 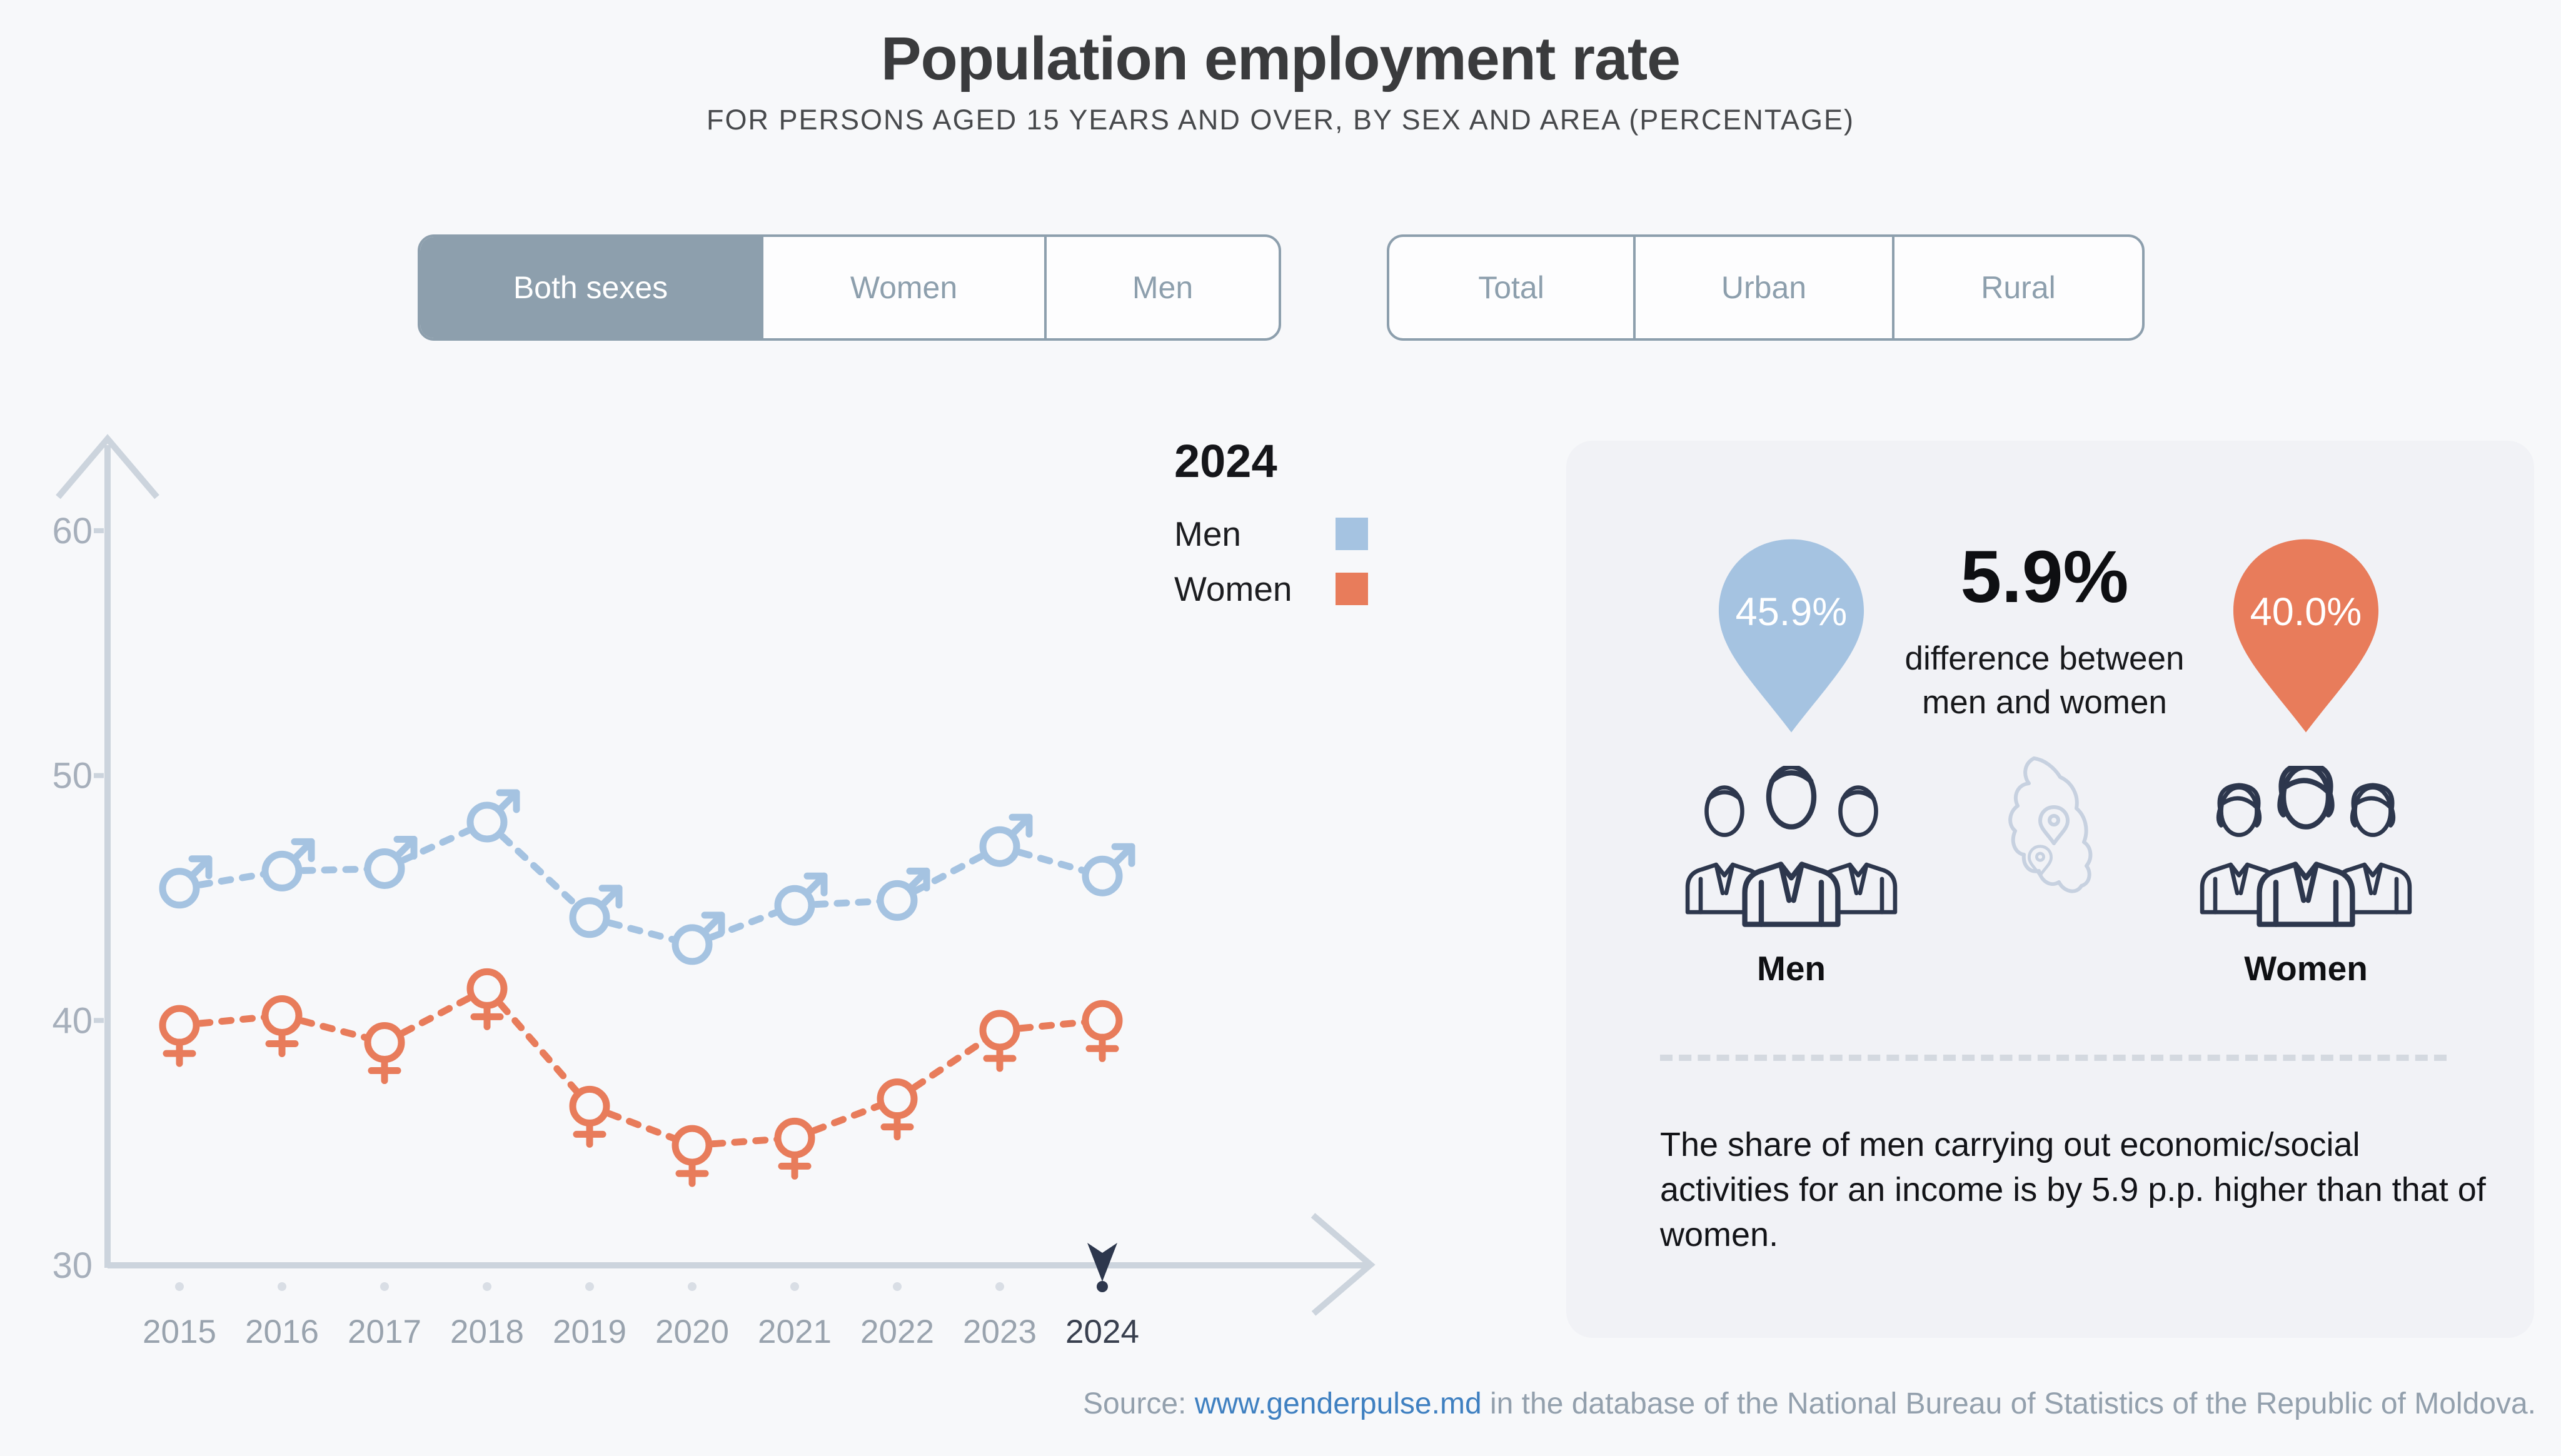 What do you see at coordinates (897, 1109) in the screenshot?
I see `women-marker-2022` at bounding box center [897, 1109].